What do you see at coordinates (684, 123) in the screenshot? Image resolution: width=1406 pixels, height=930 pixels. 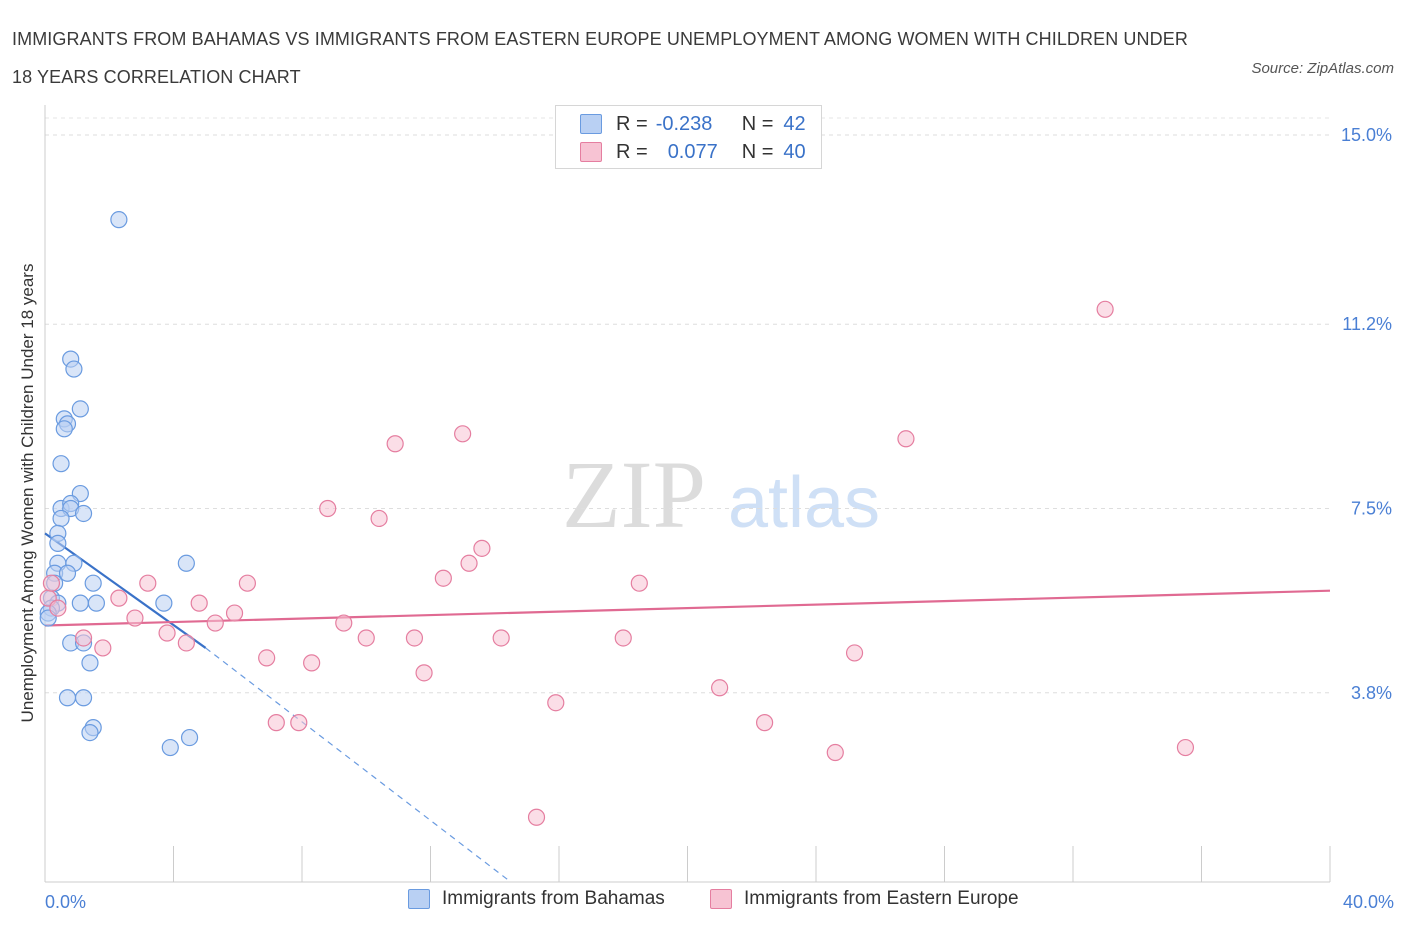 I see `legend-r-value: -0.238` at bounding box center [684, 123].